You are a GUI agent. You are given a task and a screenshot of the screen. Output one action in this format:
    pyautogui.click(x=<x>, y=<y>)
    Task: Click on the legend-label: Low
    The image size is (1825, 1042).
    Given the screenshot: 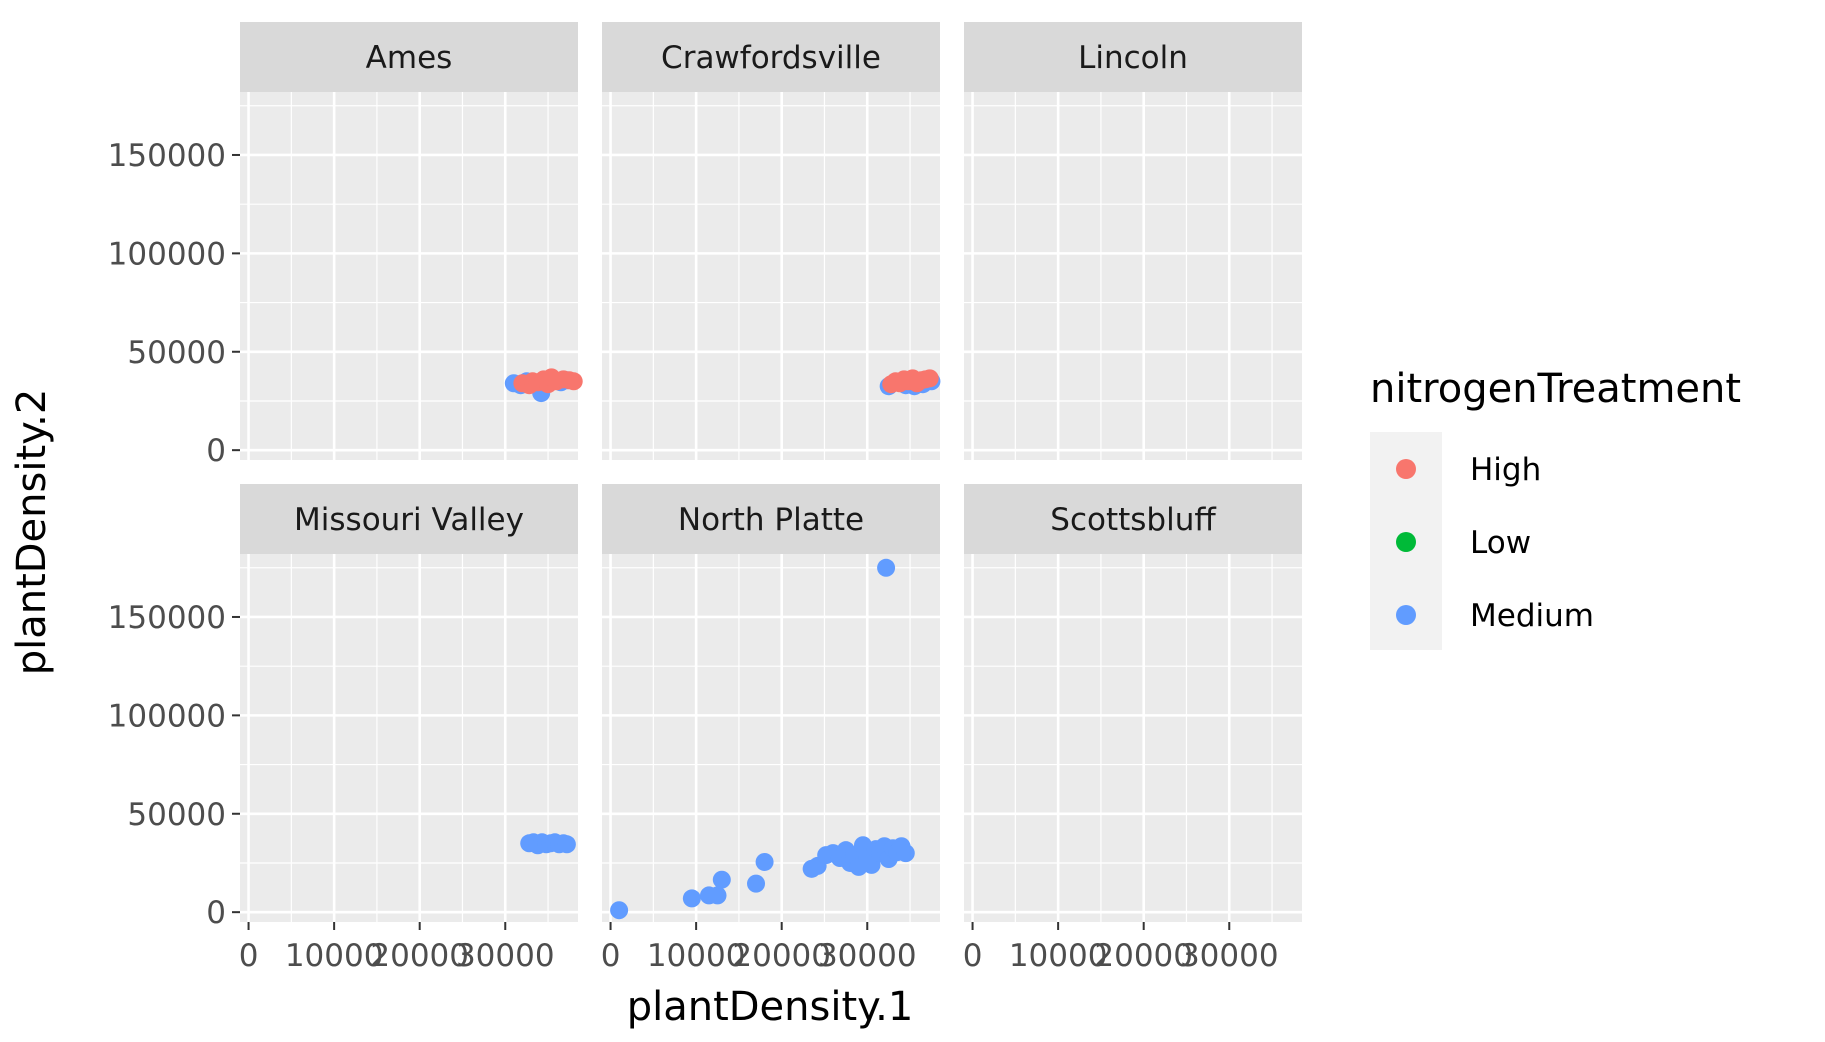 What is the action you would take?
    pyautogui.click(x=1500, y=543)
    